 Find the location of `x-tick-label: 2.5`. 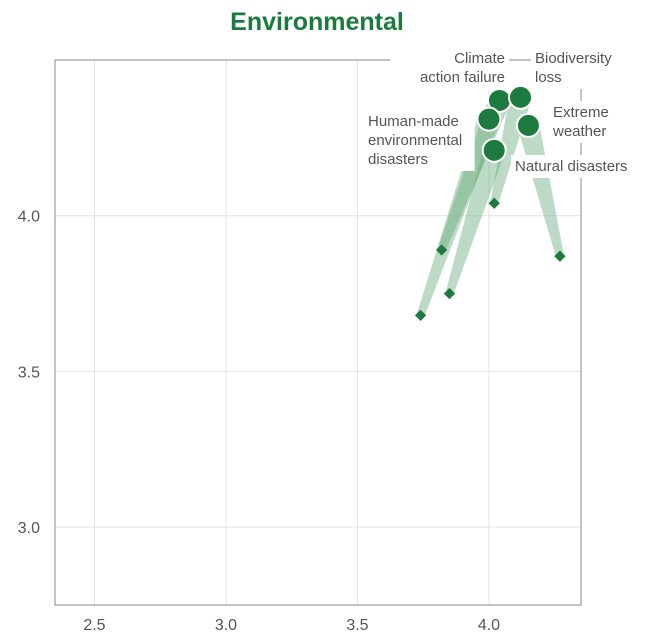

x-tick-label: 2.5 is located at coordinates (94, 625).